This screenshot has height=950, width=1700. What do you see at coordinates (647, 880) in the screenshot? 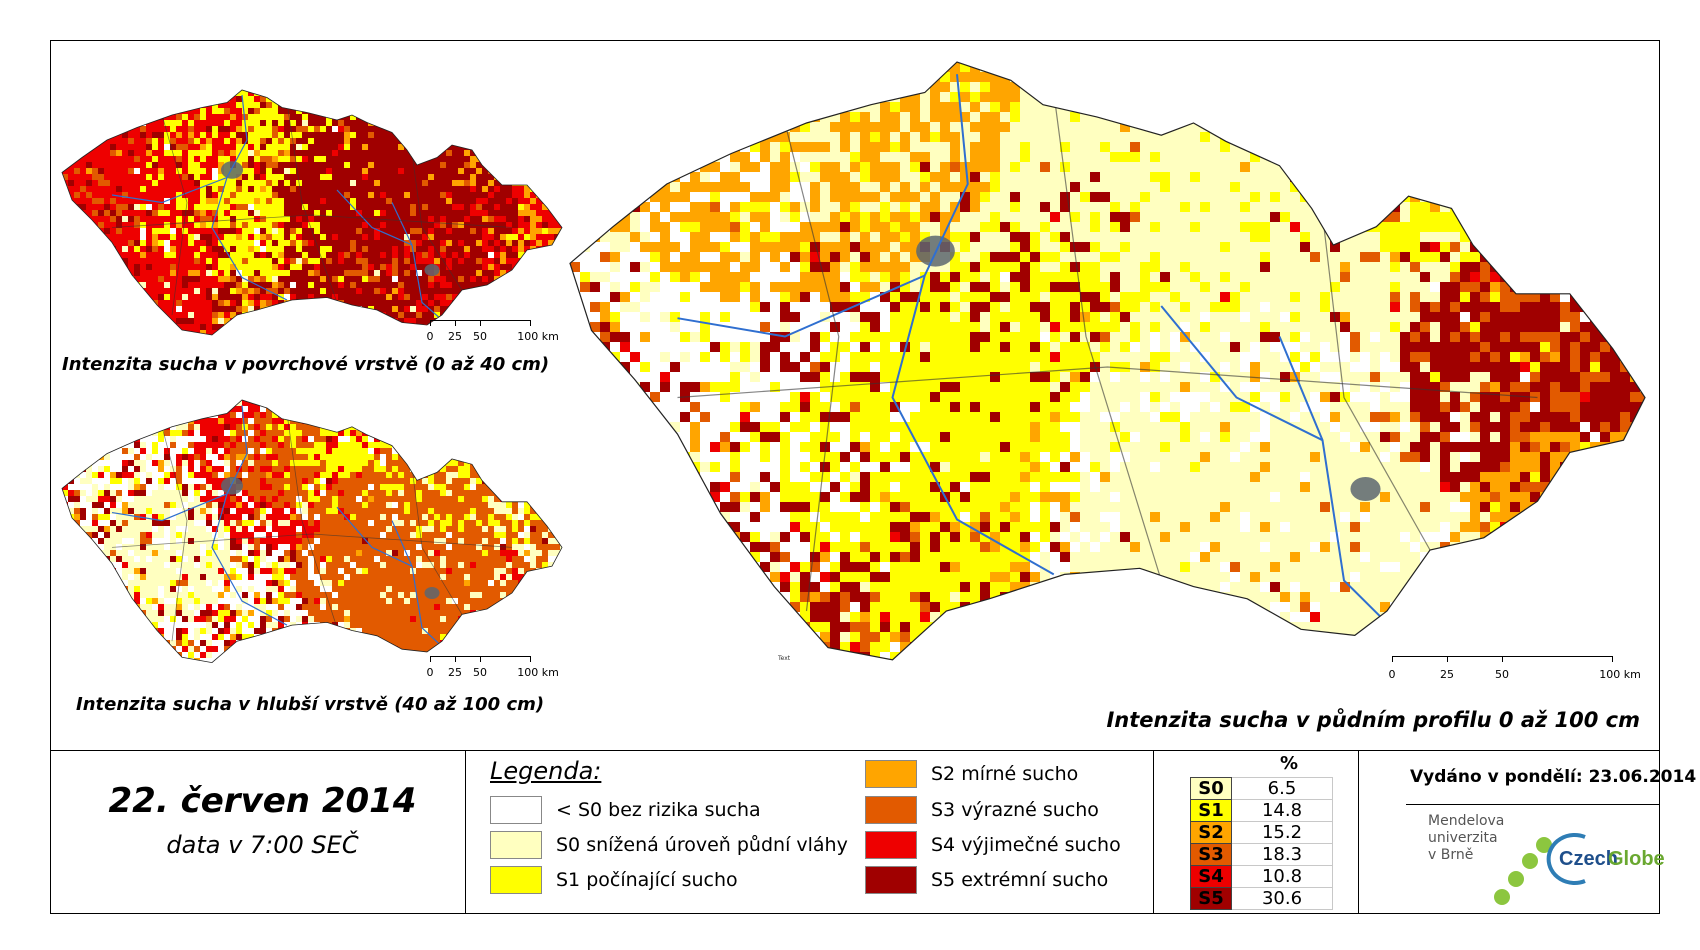
I see `legend-label: S1 počínající sucho` at bounding box center [647, 880].